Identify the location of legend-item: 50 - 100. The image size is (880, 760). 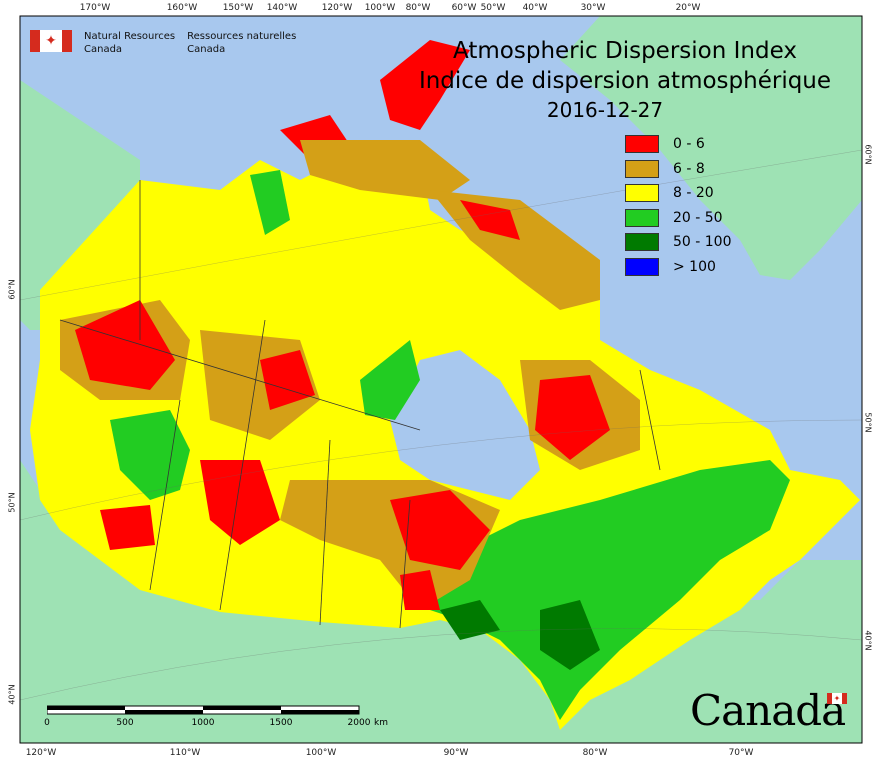
(678, 242).